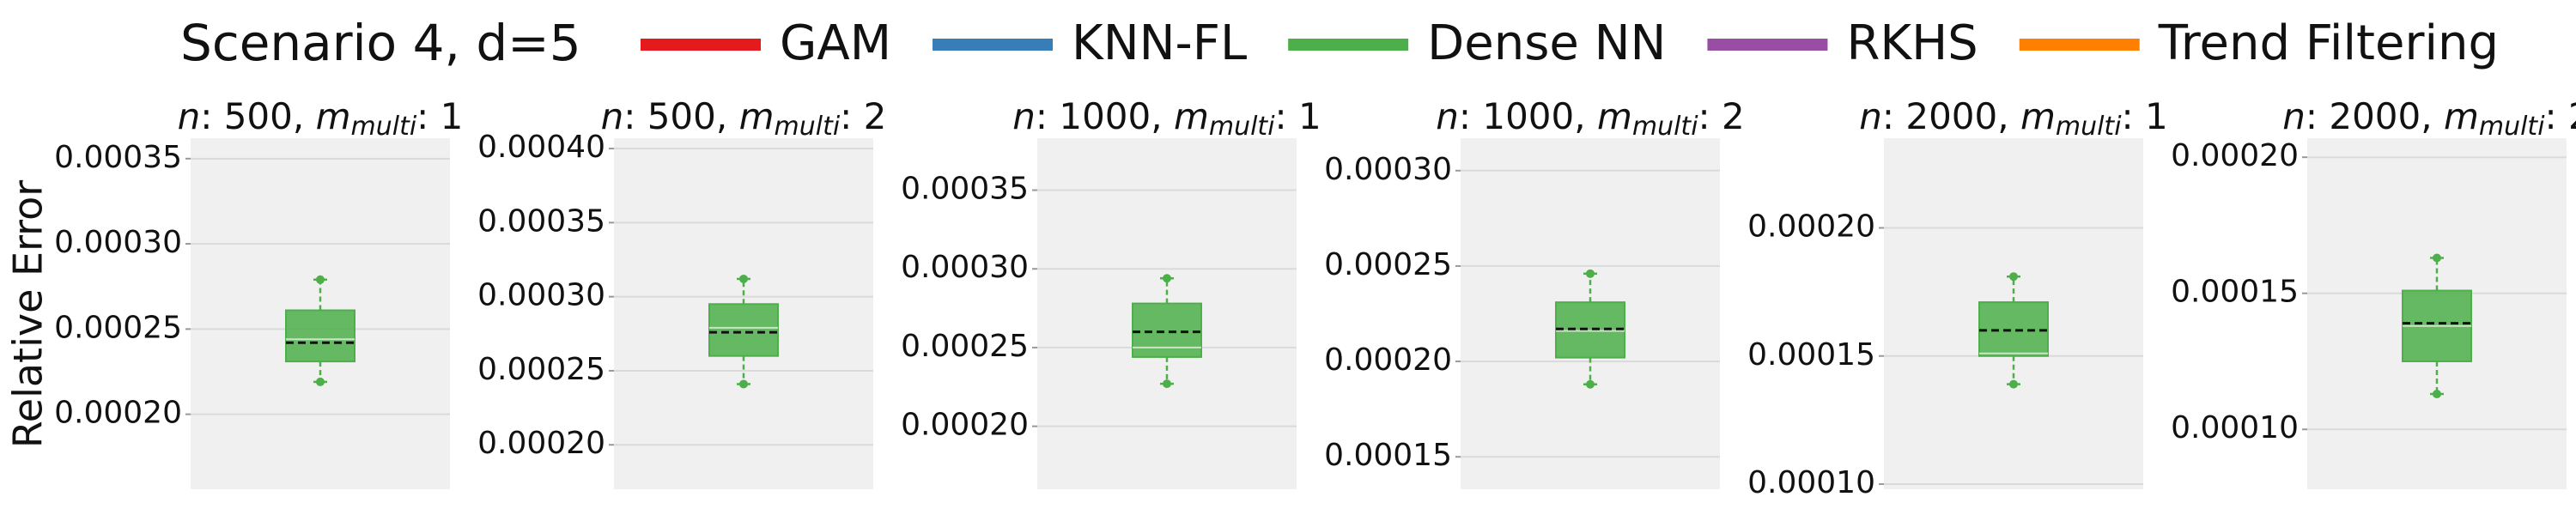 The height and width of the screenshot is (515, 2576). Describe the element at coordinates (835, 43) in the screenshot. I see `legend-label: GAM` at that location.